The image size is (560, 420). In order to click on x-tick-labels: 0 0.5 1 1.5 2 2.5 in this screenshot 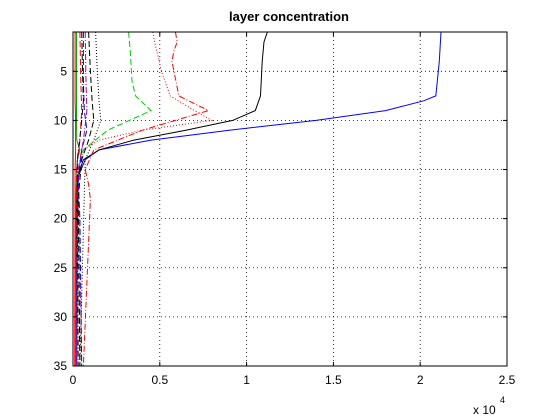, I will do `click(293, 380)`.